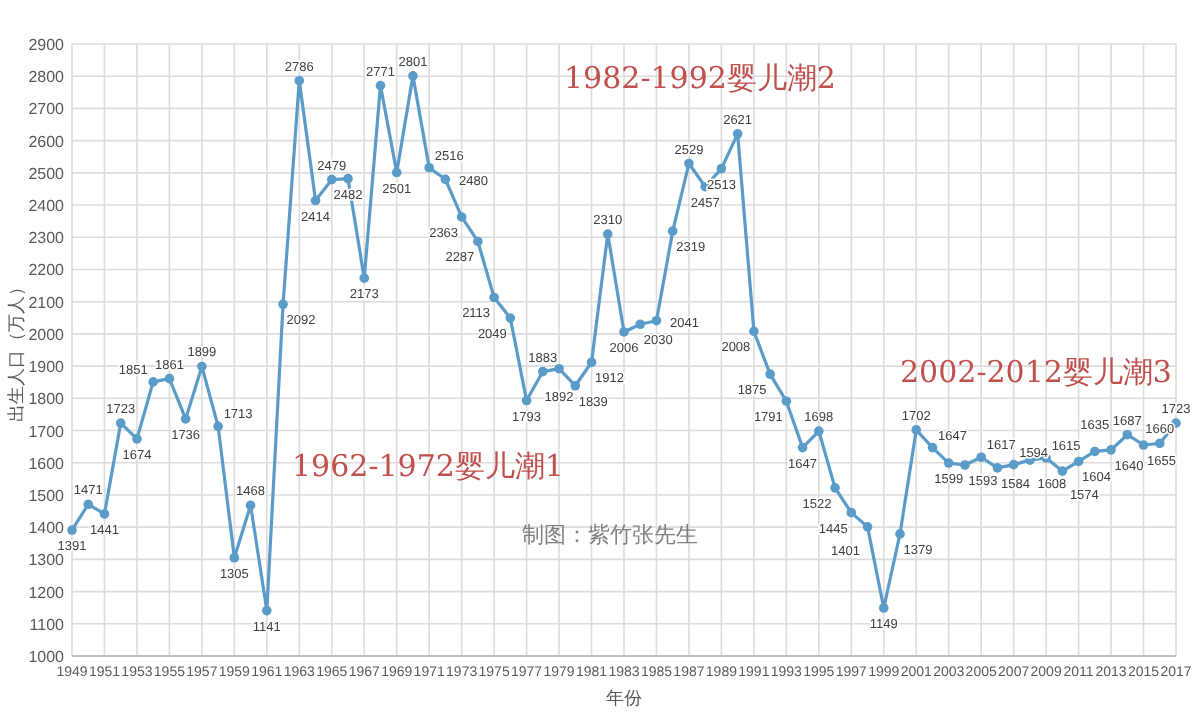 This screenshot has width=1192, height=720. What do you see at coordinates (47, 45) in the screenshot?
I see `y-tick-label: 2900` at bounding box center [47, 45].